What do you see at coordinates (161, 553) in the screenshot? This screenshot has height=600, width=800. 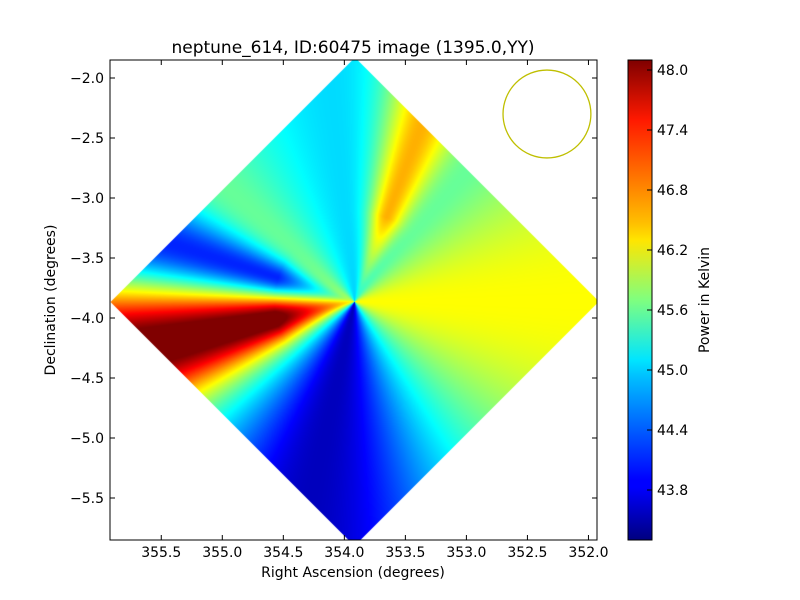 I see `x-tick-label: 355.5` at bounding box center [161, 553].